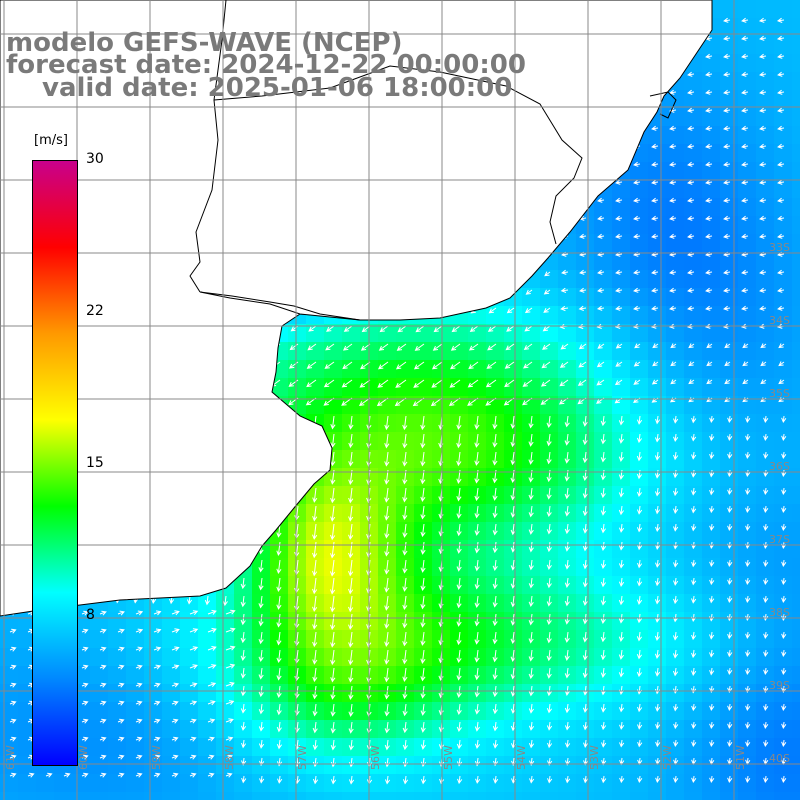  I want to click on latitude-label: 37S, so click(779, 539).